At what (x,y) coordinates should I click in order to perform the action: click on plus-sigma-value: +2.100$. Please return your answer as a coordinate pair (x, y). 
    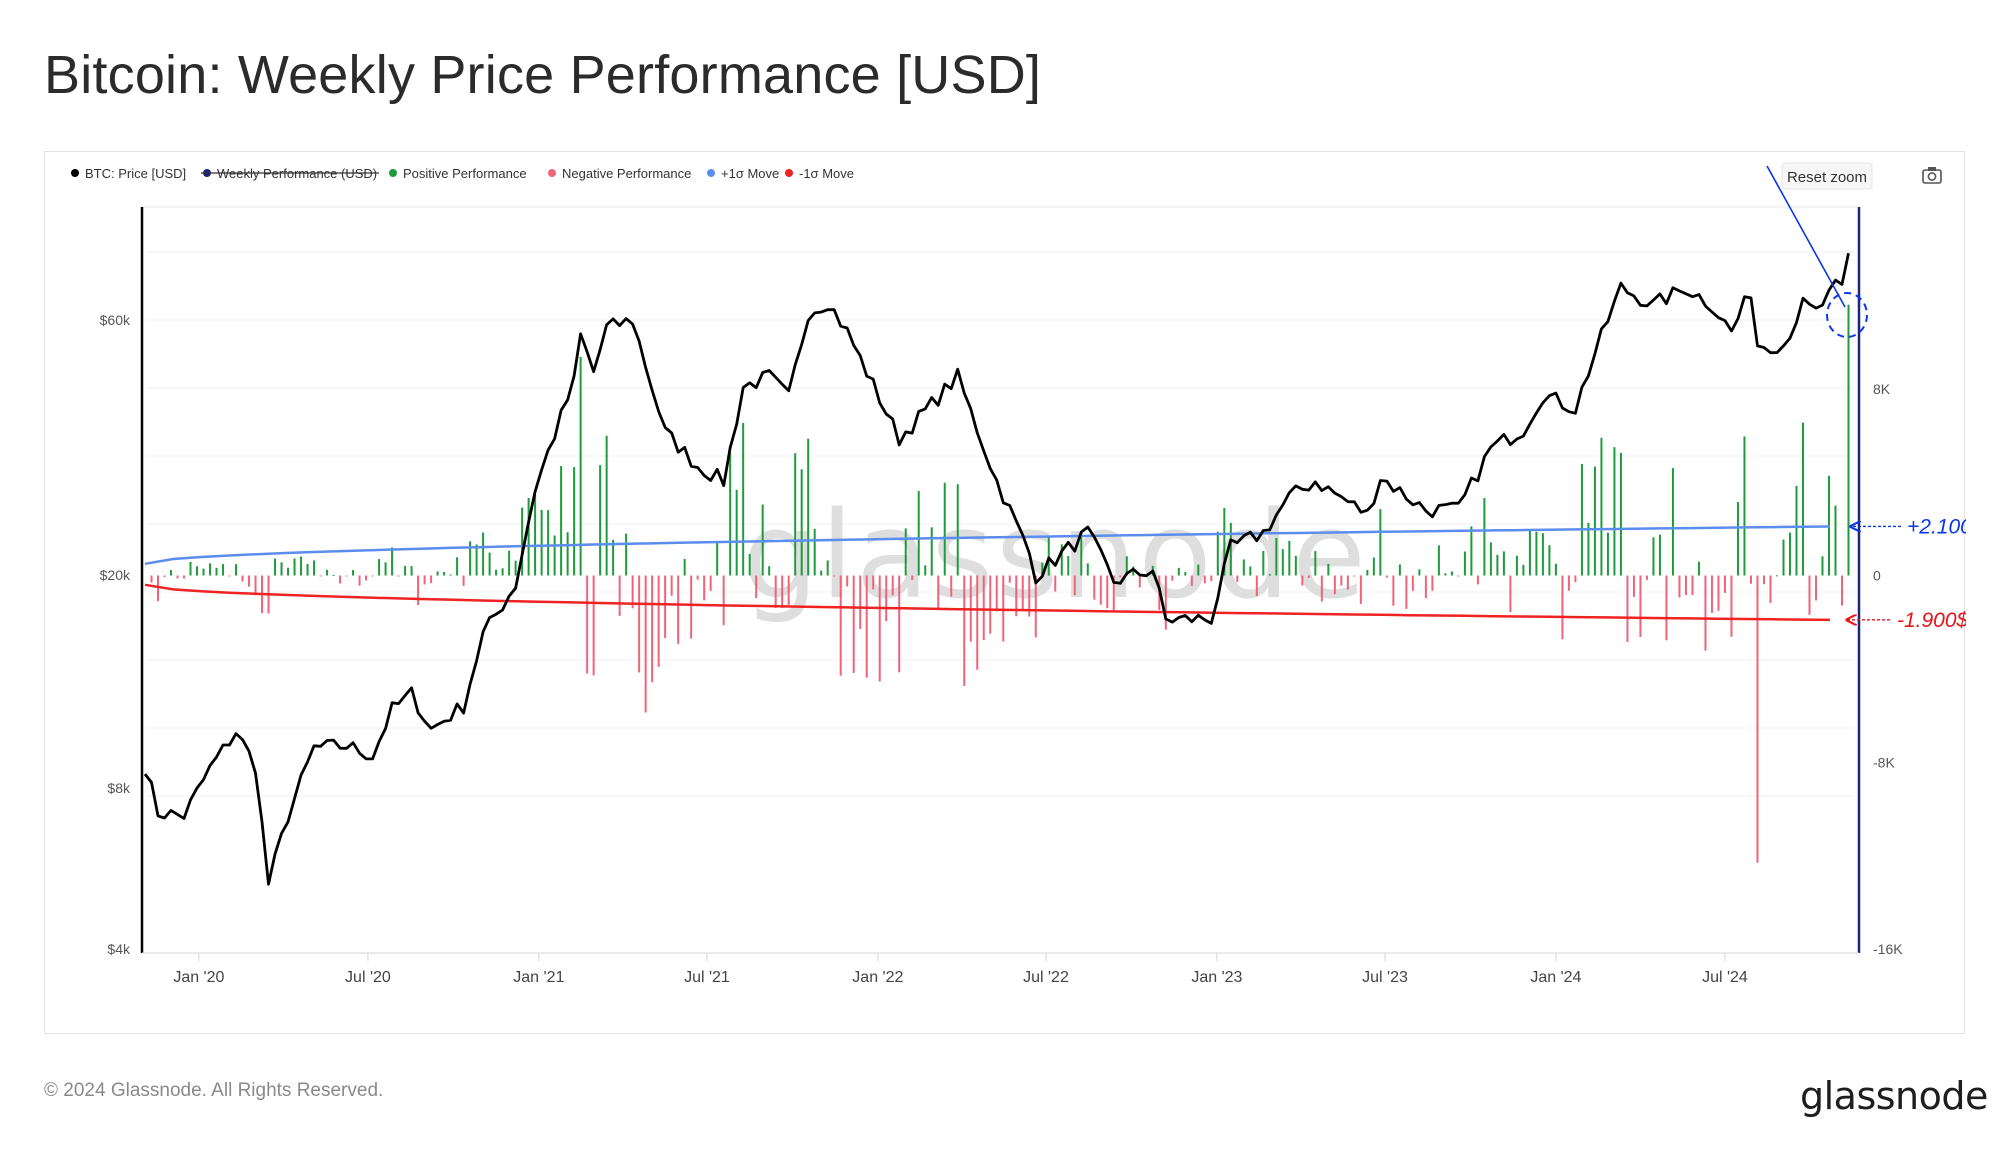
    Looking at the image, I should click on (1936, 526).